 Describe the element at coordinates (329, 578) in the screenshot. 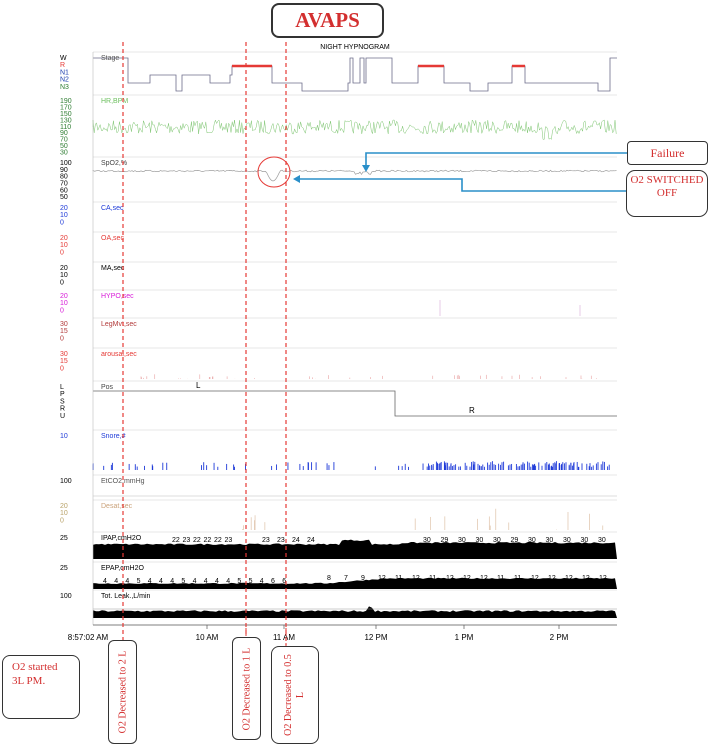

I see `epap-value: 8` at that location.